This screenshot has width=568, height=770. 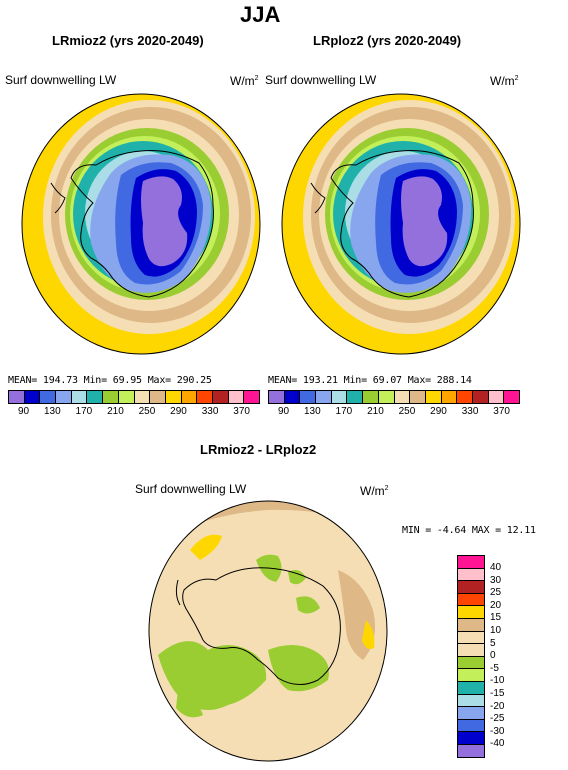 What do you see at coordinates (469, 530) in the screenshot?
I see `diff-stats: MIN = -4.64 MAX = 12.11` at bounding box center [469, 530].